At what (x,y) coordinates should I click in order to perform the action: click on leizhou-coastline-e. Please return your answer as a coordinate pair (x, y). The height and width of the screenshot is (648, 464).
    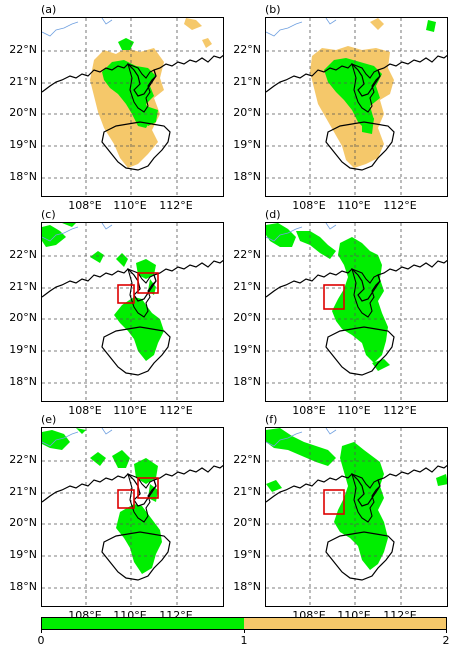
    Looking at the image, I should click on (142, 498).